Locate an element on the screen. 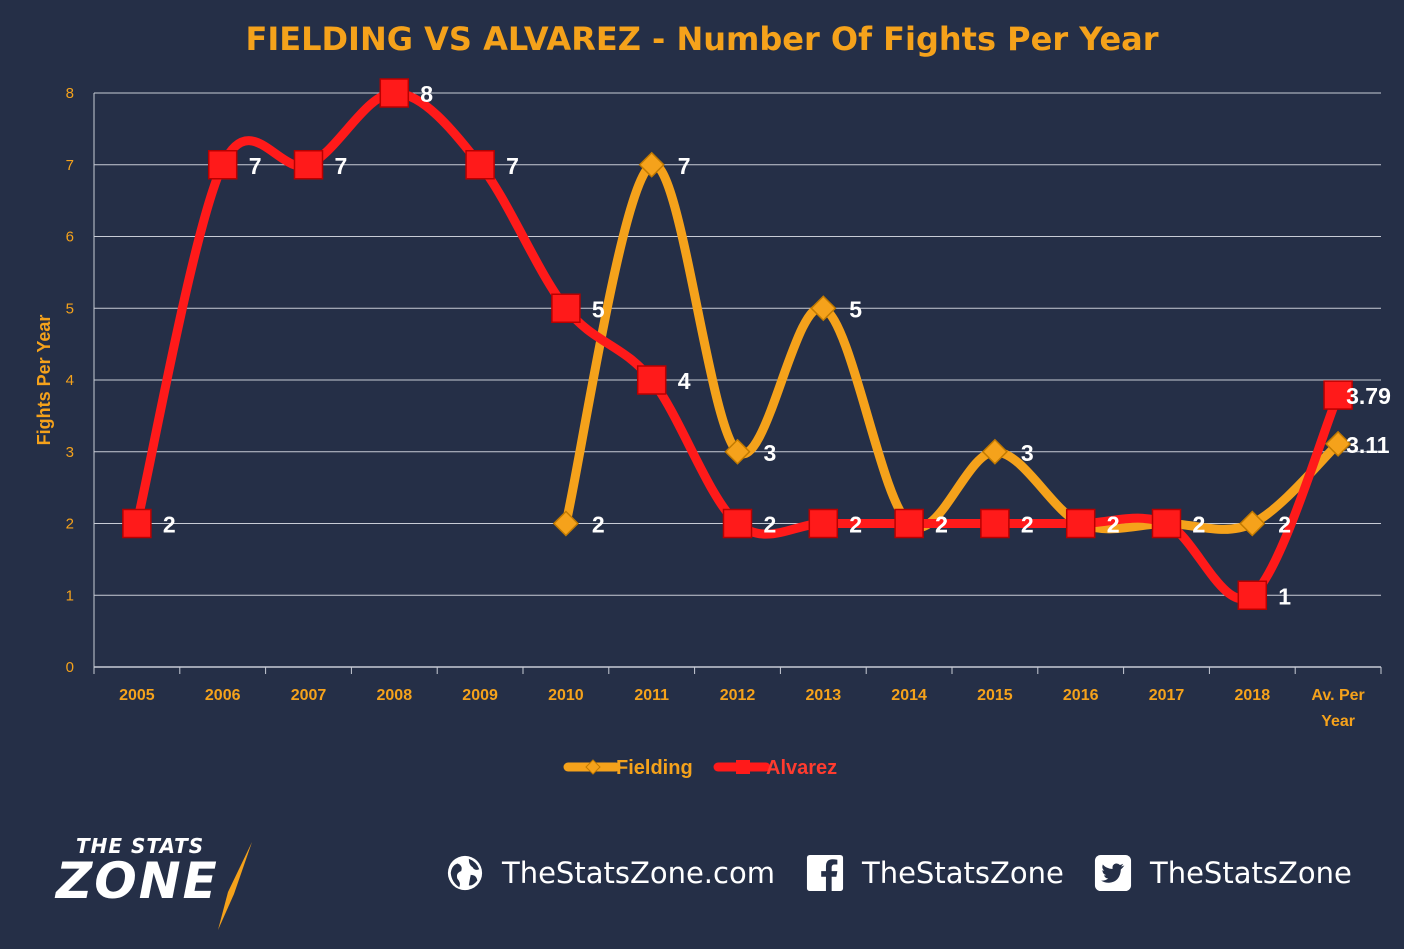  x-tick-label: 2008 is located at coordinates (395, 695).